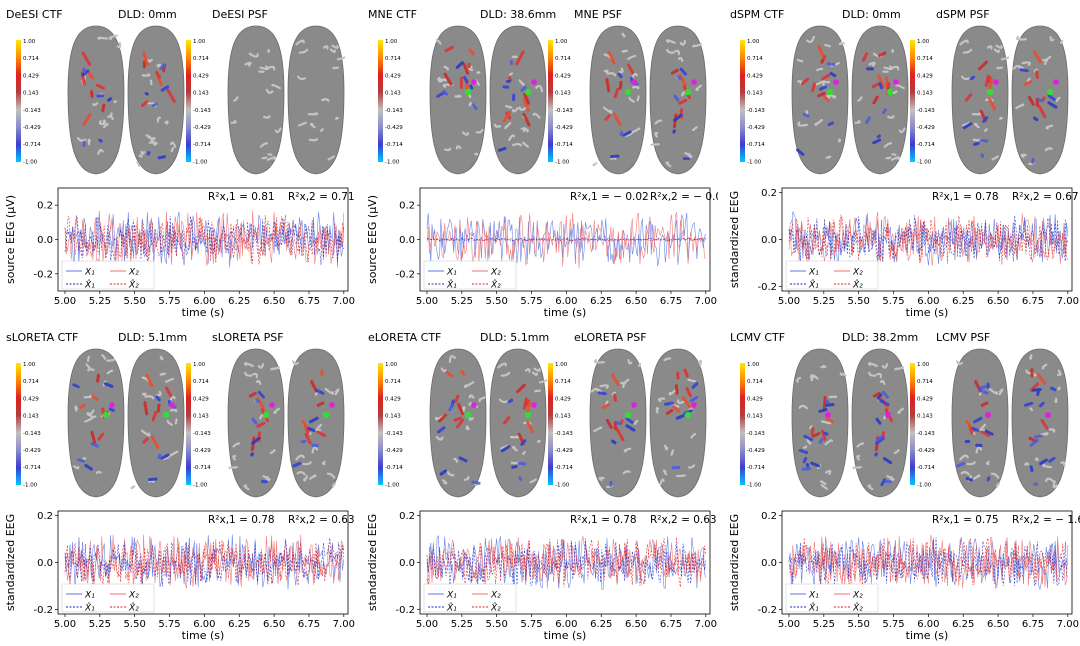 Image resolution: width=1080 pixels, height=646 pixels. I want to click on header-ctf: dSPM CTF, so click(757, 14).